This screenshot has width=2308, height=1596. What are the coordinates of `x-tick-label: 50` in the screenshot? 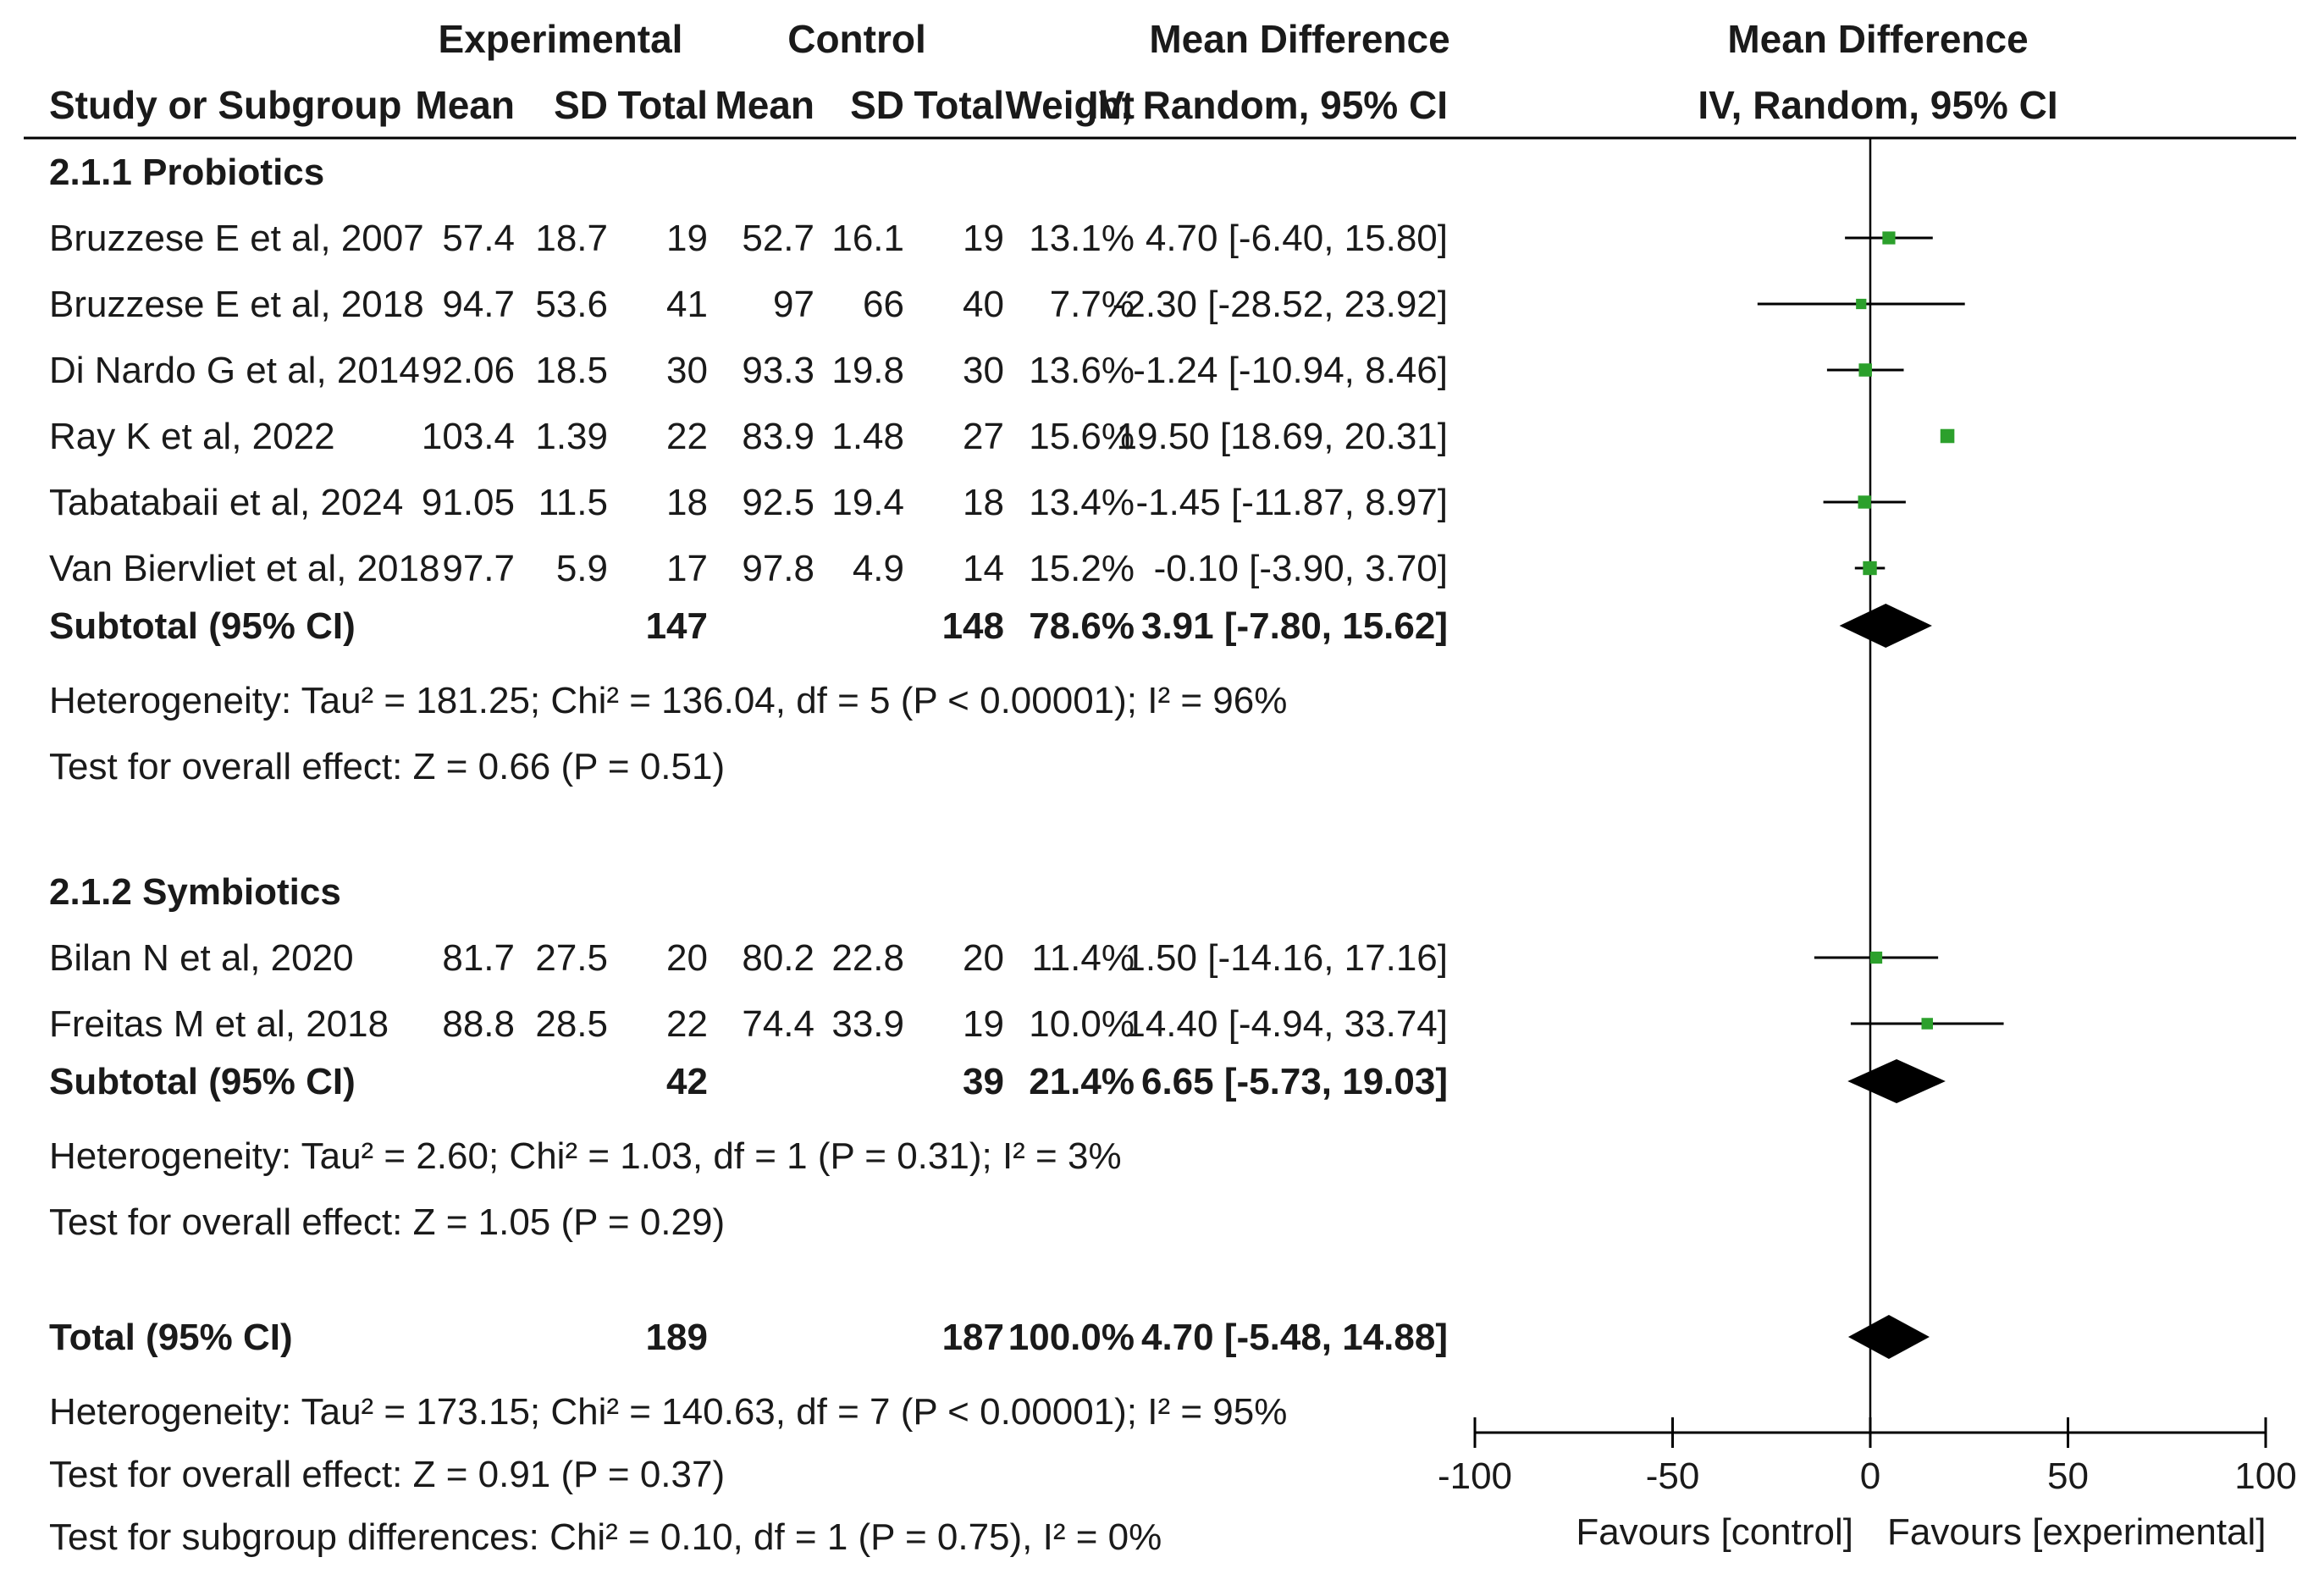 It's located at (2068, 1476).